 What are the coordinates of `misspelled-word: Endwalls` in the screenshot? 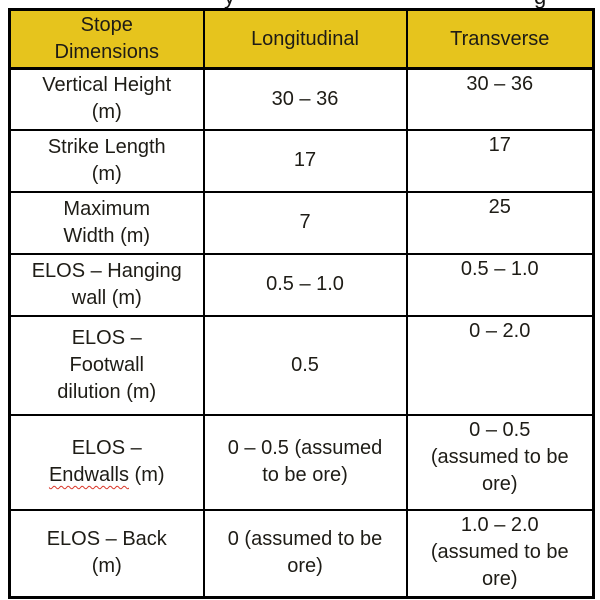 It's located at (88, 475).